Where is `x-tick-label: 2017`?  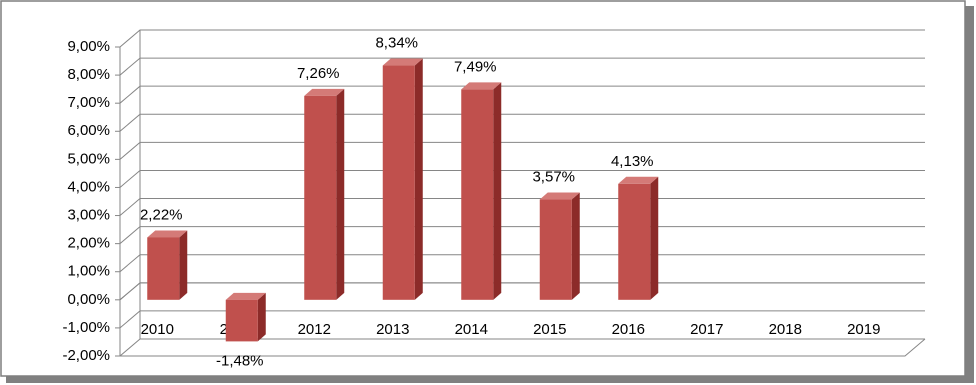
x-tick-label: 2017 is located at coordinates (706, 329).